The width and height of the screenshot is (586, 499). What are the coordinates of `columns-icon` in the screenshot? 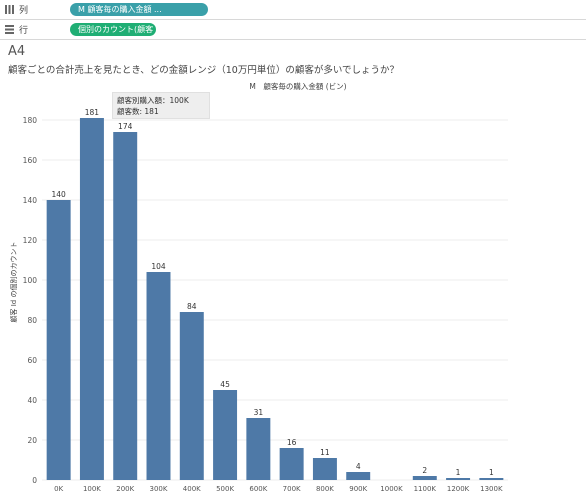 It's located at (9, 9).